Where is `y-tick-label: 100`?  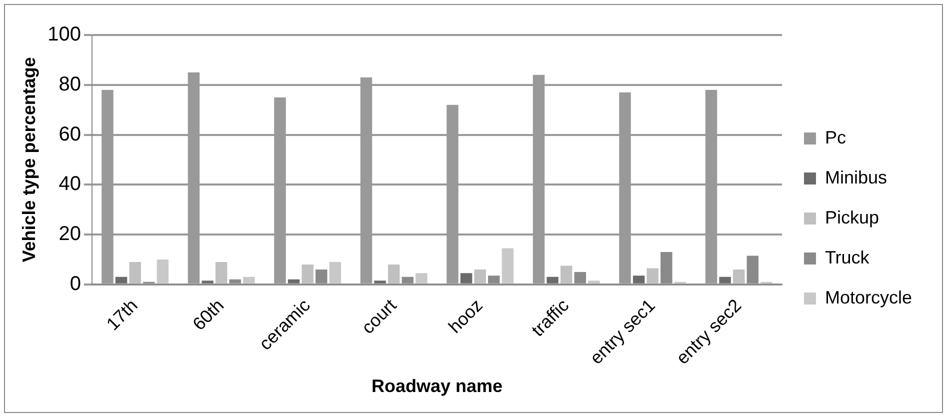
y-tick-label: 100 is located at coordinates (64, 35).